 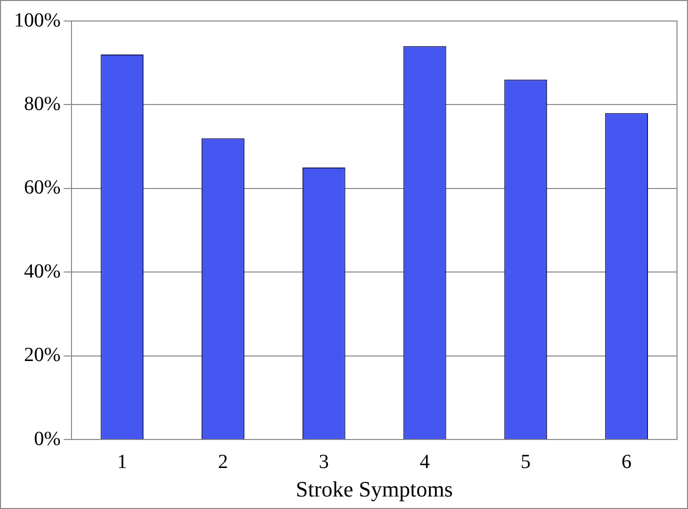 I want to click on x-tick-label: 3, so click(x=323, y=461).